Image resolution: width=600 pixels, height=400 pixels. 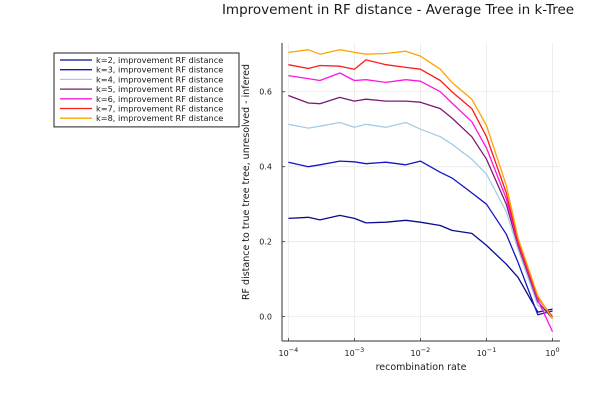 What do you see at coordinates (552, 352) in the screenshot?
I see `x-tick-label: 10⁰` at bounding box center [552, 352].